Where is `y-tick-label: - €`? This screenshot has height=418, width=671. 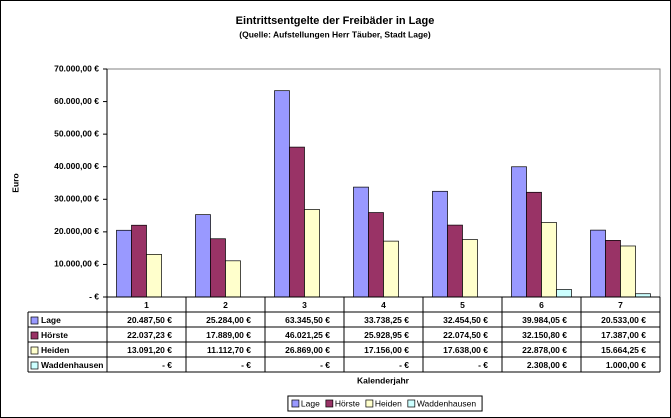 y-tick-label: - € is located at coordinates (94, 296).